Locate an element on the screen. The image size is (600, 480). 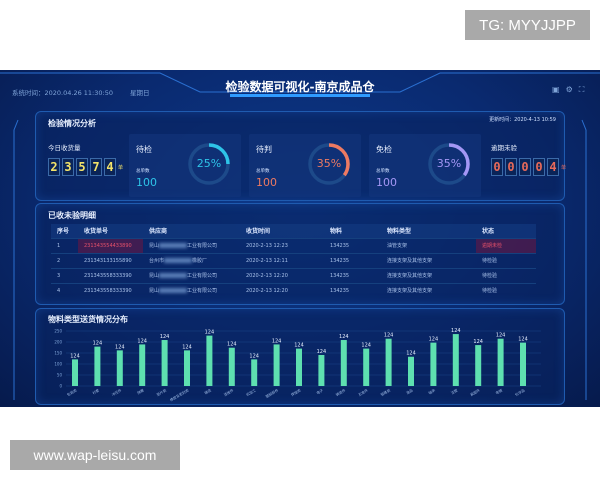
total-label: 总单数 is located at coordinates (383, 171).